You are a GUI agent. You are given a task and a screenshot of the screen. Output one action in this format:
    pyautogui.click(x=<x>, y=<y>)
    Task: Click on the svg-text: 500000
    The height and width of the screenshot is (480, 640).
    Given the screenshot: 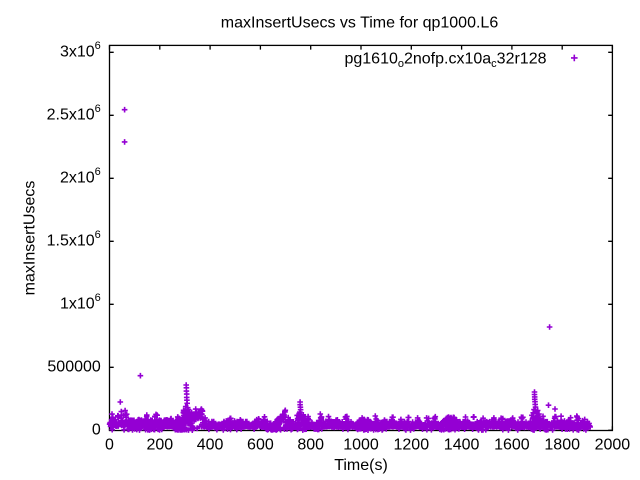 What is the action you would take?
    pyautogui.click(x=73, y=366)
    